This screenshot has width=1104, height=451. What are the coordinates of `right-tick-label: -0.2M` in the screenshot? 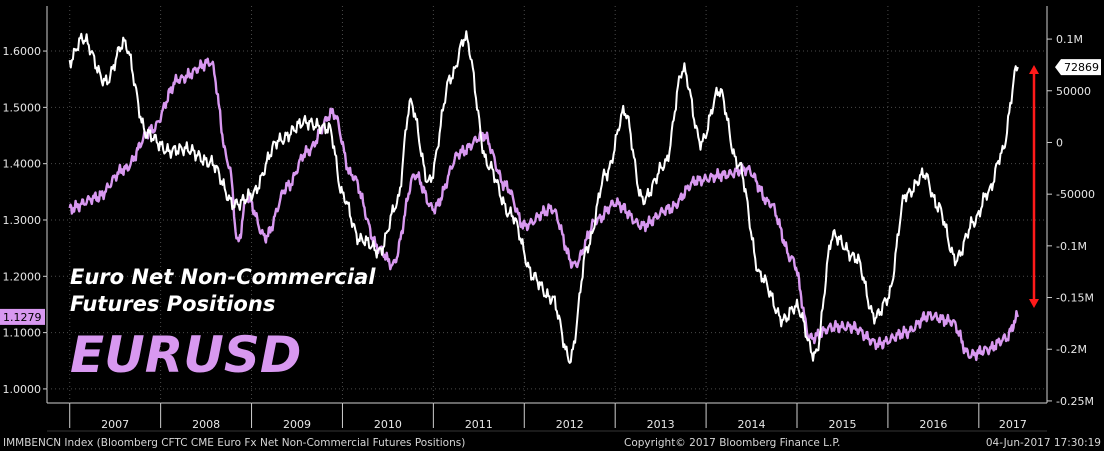 It's located at (1071, 349).